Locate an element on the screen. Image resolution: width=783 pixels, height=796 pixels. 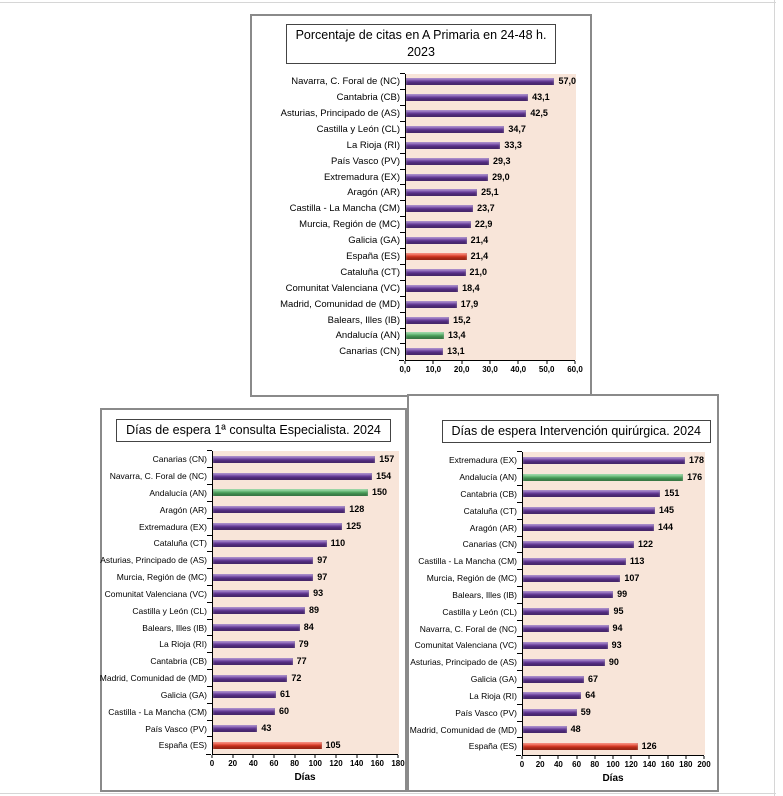
page-top-border is located at coordinates (388, 2).